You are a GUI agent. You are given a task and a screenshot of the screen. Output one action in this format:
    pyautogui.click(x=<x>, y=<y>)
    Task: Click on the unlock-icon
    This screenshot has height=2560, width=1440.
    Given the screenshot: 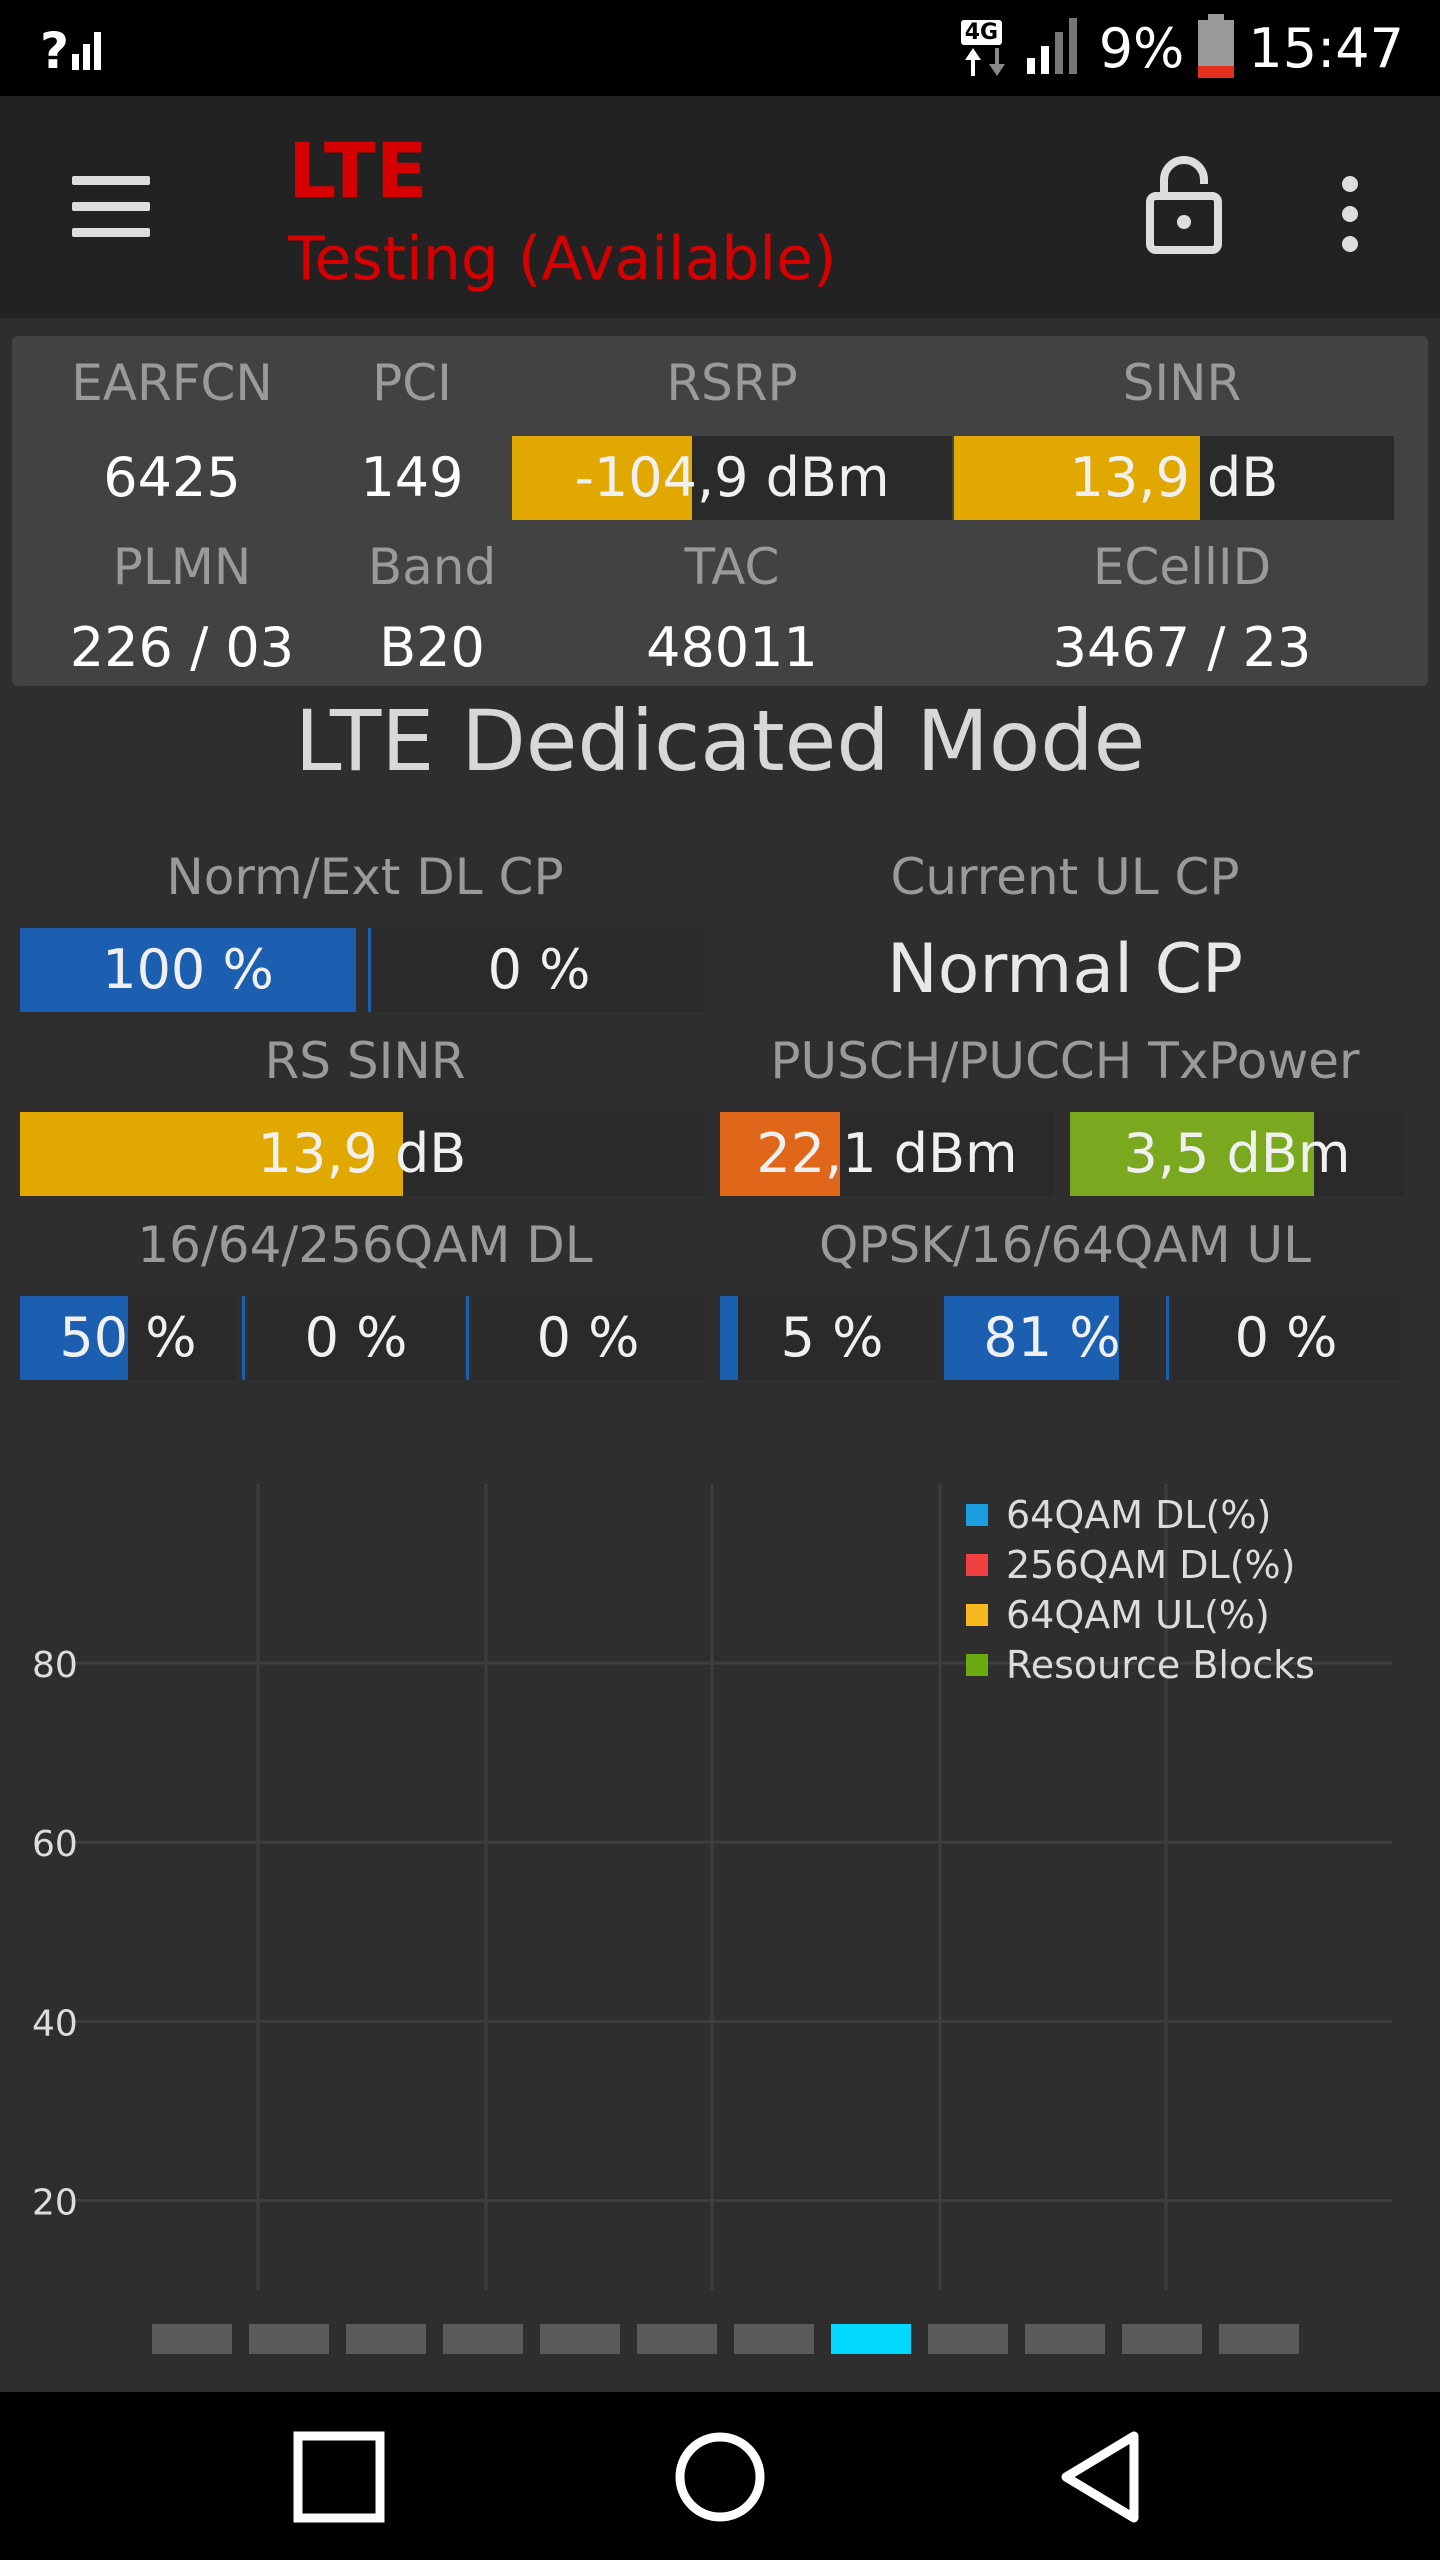 What is the action you would take?
    pyautogui.click(x=1184, y=204)
    